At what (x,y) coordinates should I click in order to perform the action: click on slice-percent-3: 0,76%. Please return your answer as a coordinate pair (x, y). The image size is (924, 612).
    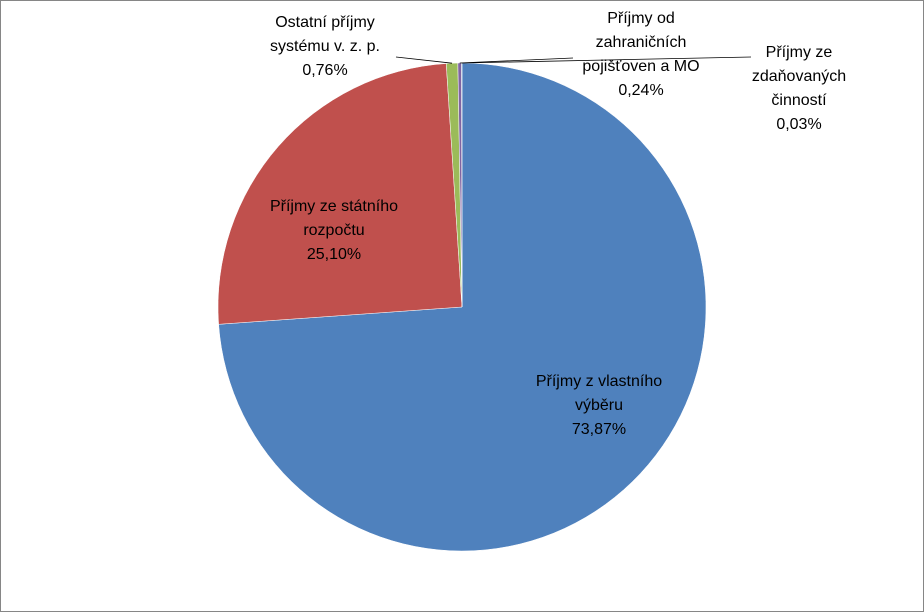
    Looking at the image, I should click on (324, 70).